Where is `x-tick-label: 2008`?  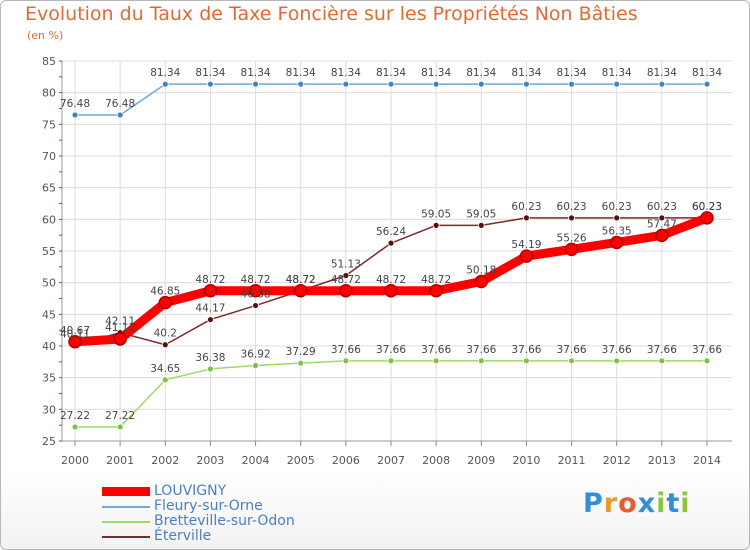
x-tick-label: 2008 is located at coordinates (436, 460).